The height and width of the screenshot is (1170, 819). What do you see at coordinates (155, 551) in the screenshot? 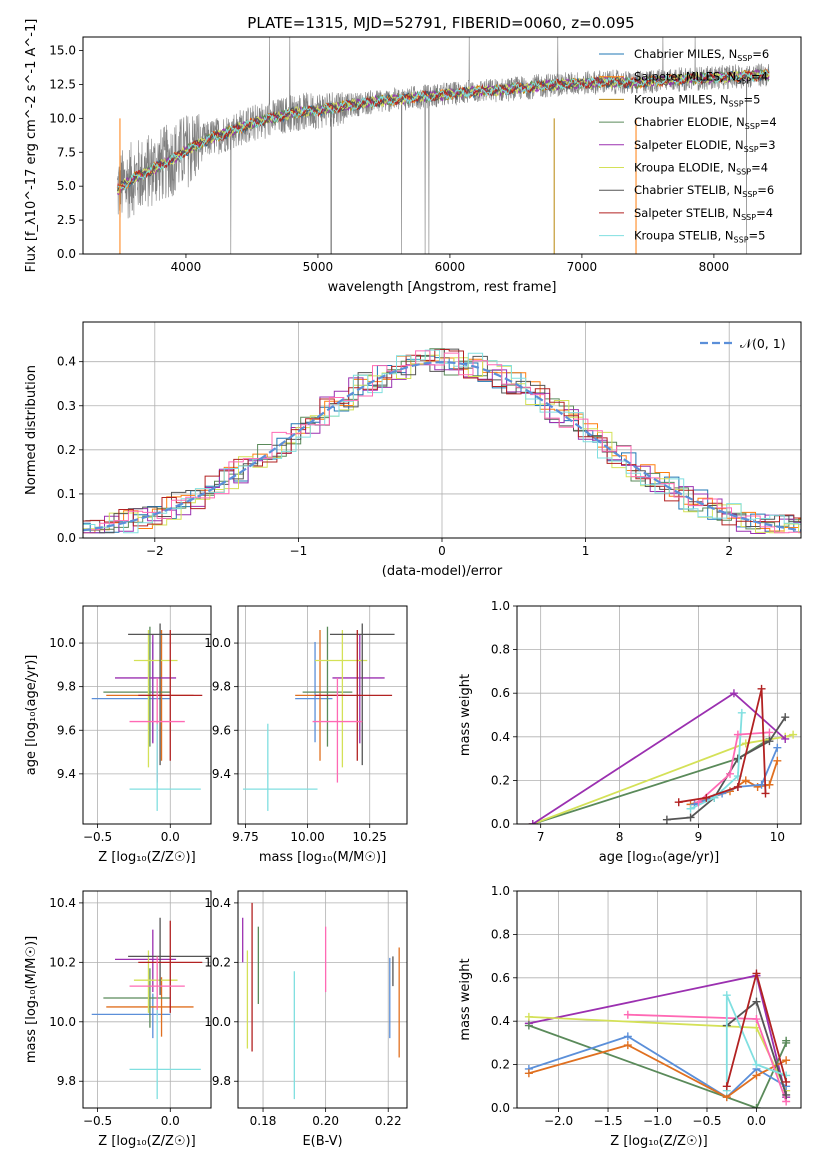
I see `x-tick-label: −2` at bounding box center [155, 551].